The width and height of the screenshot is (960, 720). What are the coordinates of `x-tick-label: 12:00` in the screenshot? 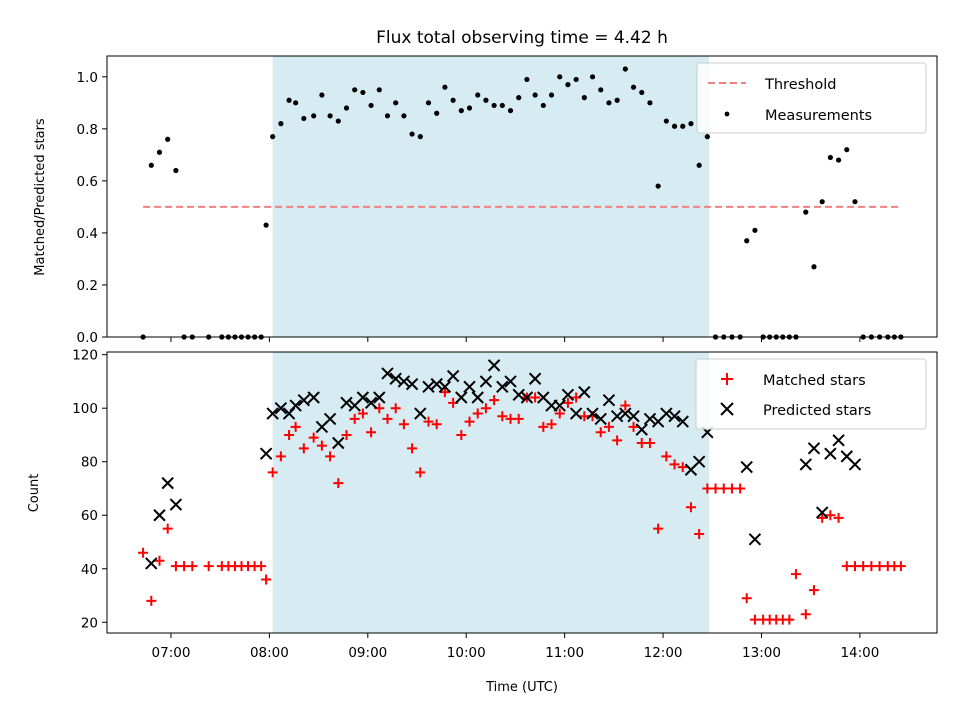 It's located at (663, 653).